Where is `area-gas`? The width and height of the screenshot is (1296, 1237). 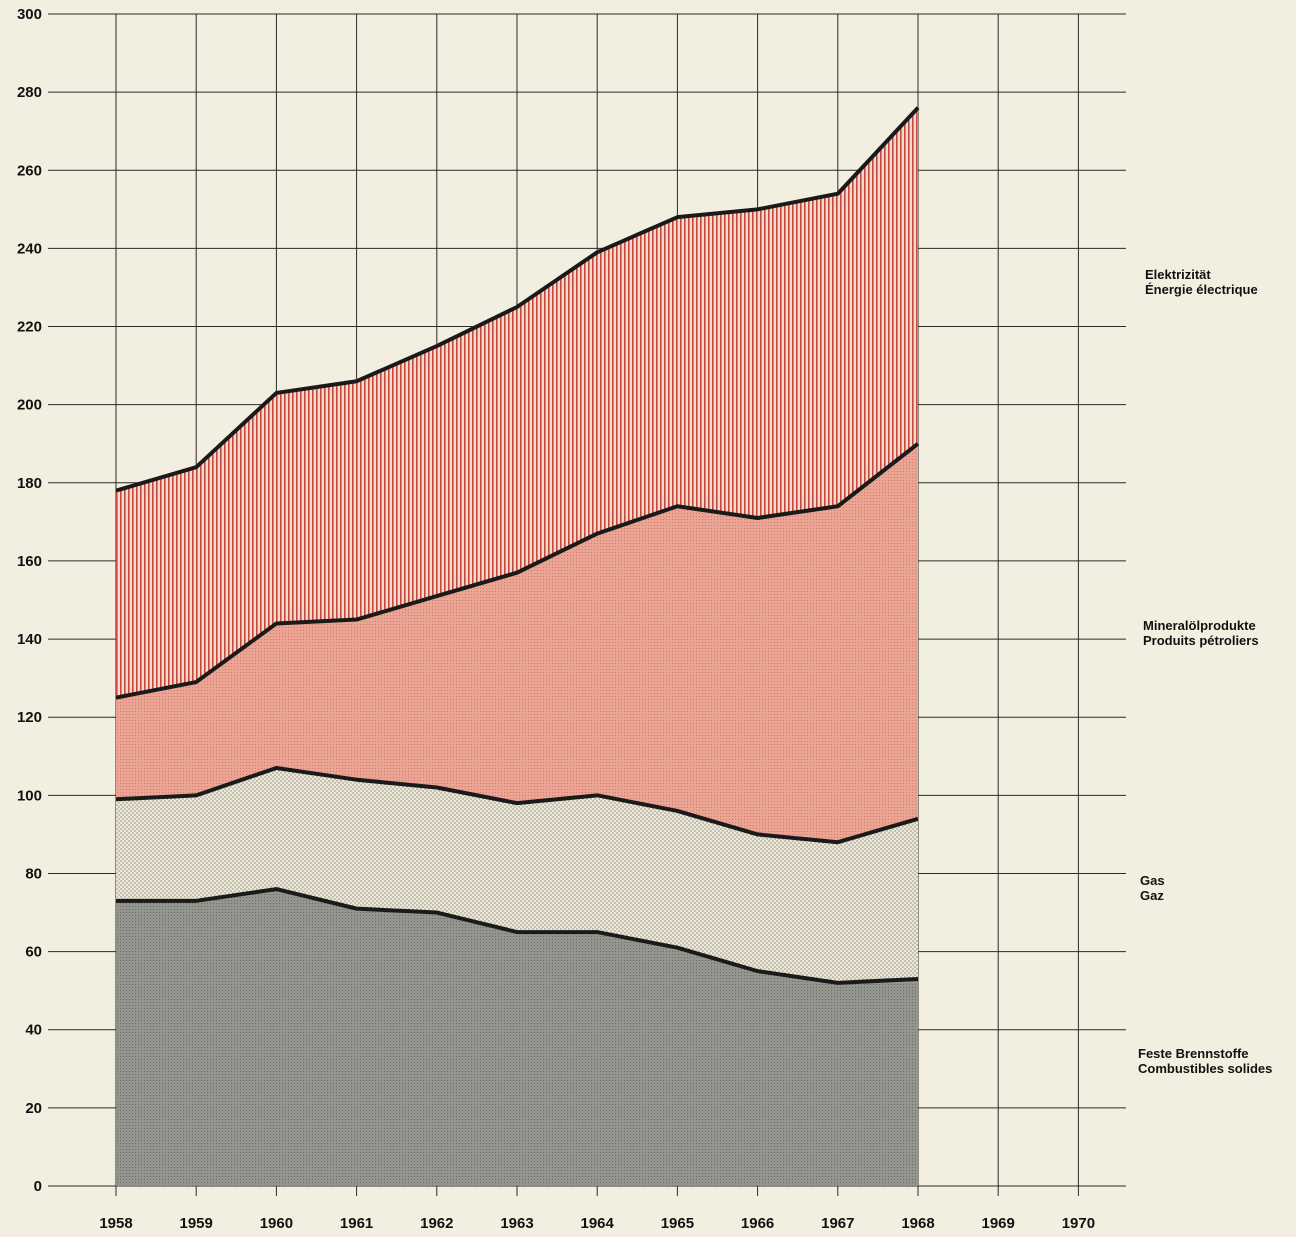
area-gas is located at coordinates (517, 875).